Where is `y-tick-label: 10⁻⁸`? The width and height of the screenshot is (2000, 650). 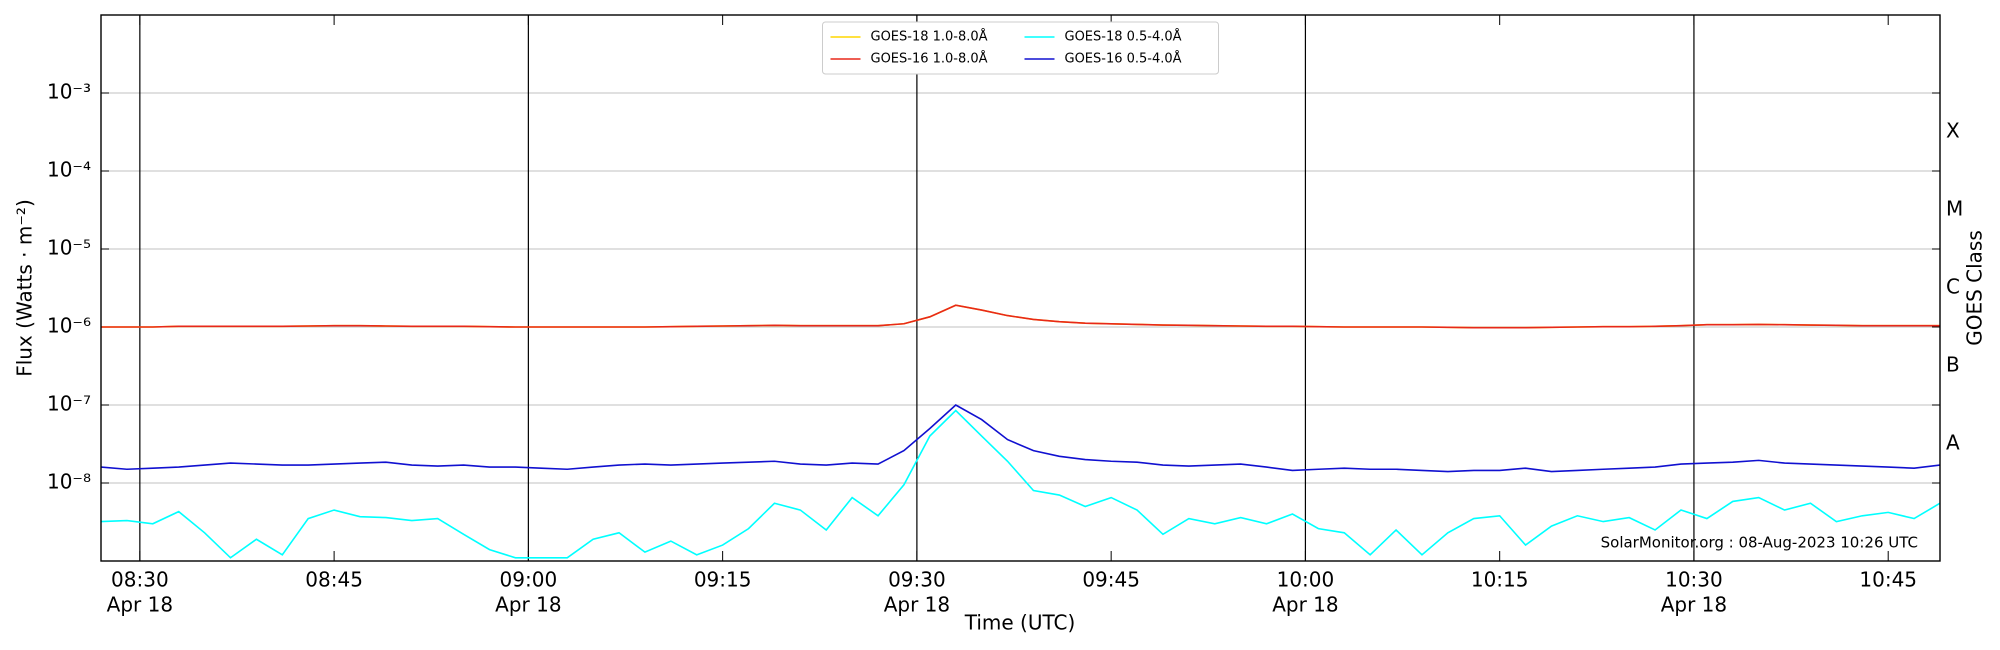
y-tick-label: 10⁻⁸ is located at coordinates (69, 482).